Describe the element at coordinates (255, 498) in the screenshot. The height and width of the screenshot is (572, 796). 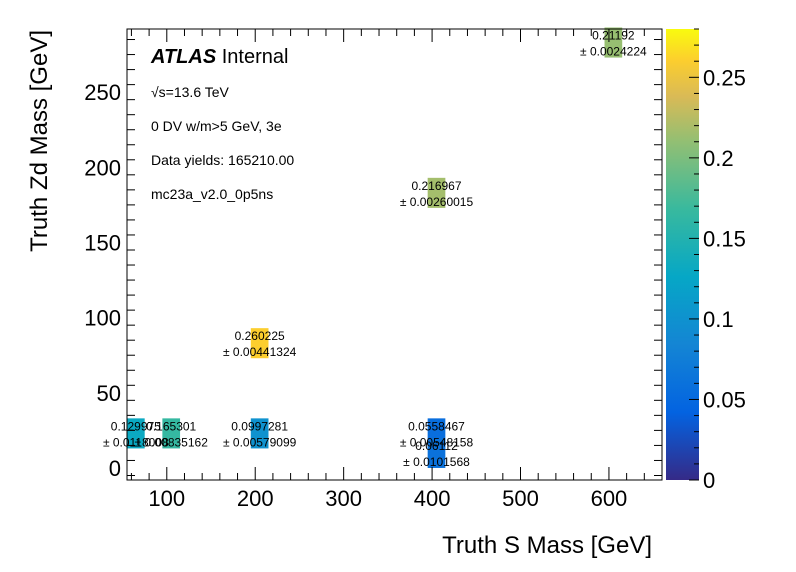
I see `x-tick-label: 200` at that location.